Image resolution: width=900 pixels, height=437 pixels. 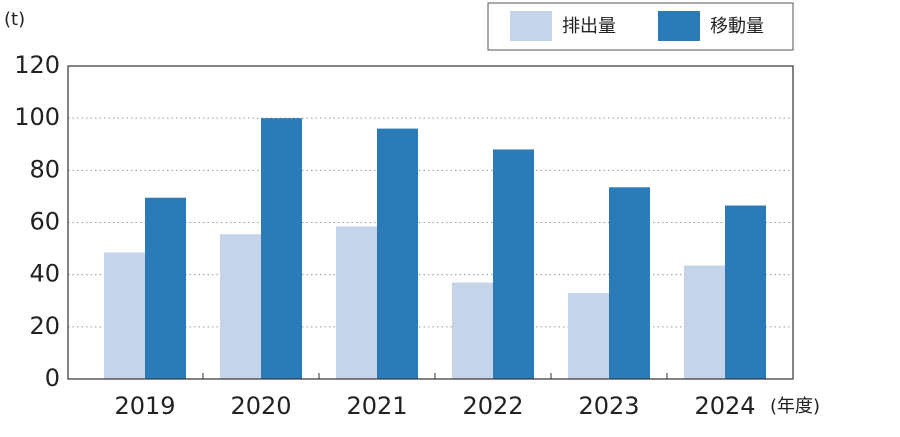 I want to click on x-tick-label: 2019, so click(x=144, y=406).